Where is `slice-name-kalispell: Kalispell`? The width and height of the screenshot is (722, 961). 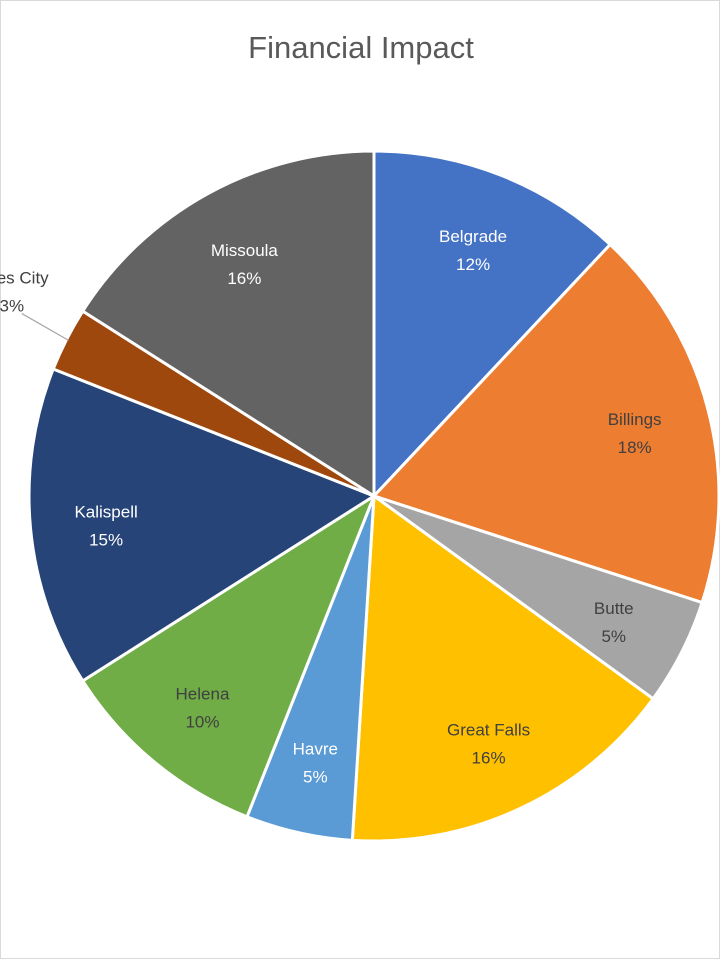
slice-name-kalispell: Kalispell is located at coordinates (105, 511).